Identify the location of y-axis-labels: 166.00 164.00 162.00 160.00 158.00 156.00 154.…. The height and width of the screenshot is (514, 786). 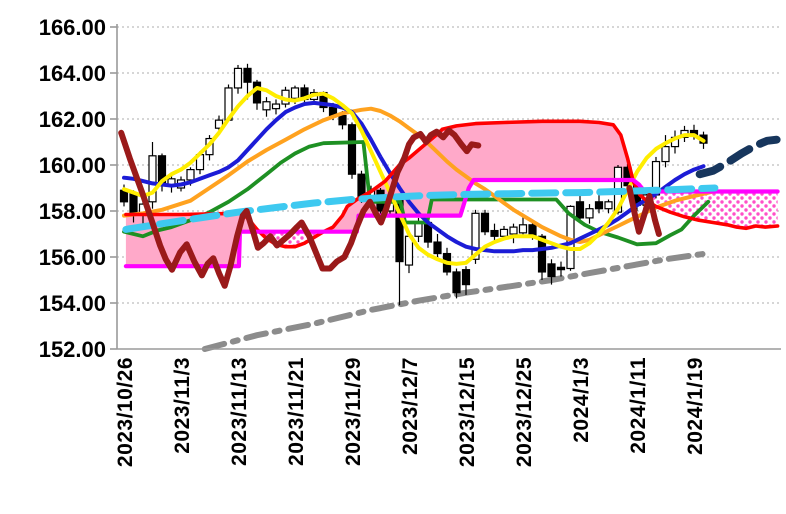
(72, 188).